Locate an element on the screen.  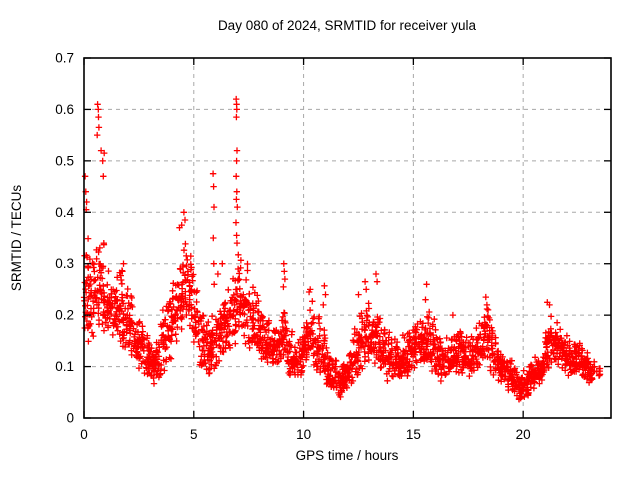
y-tick-label: 0.7 is located at coordinates (64, 58).